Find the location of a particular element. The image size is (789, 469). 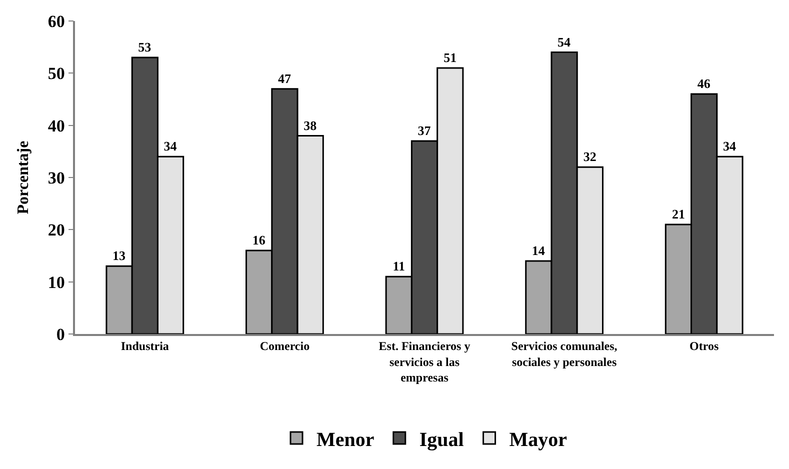

x-tick-label: Servicios comunales, sociales y personales is located at coordinates (564, 354).